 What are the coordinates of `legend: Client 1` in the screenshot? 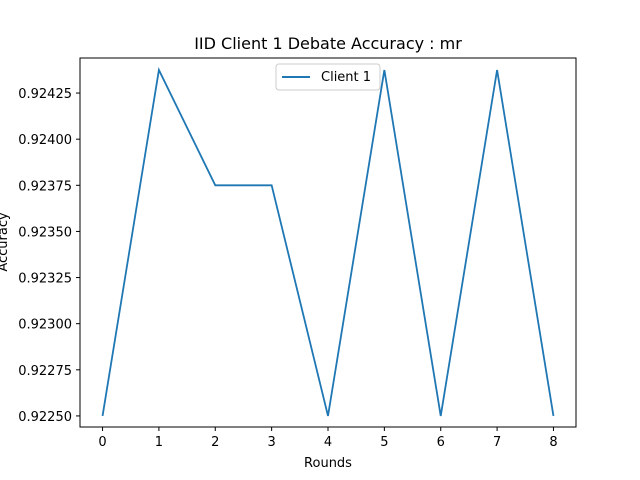 It's located at (328, 77).